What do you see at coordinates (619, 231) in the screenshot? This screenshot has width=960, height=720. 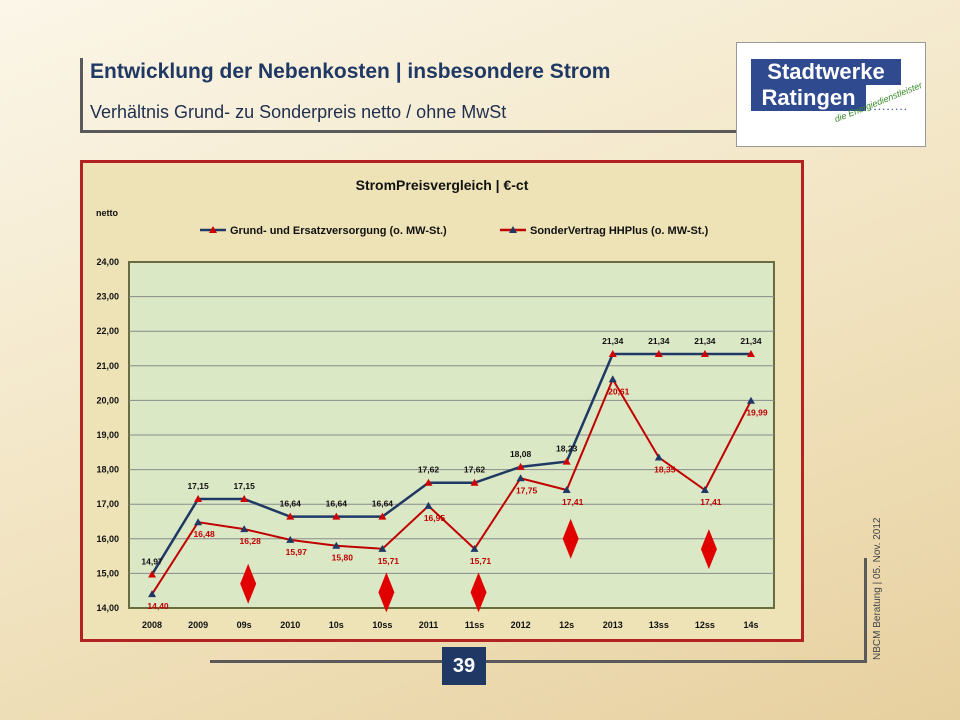 I see `legend-entry-1: SonderVertrag HHPlus (o. MW-St.)` at bounding box center [619, 231].